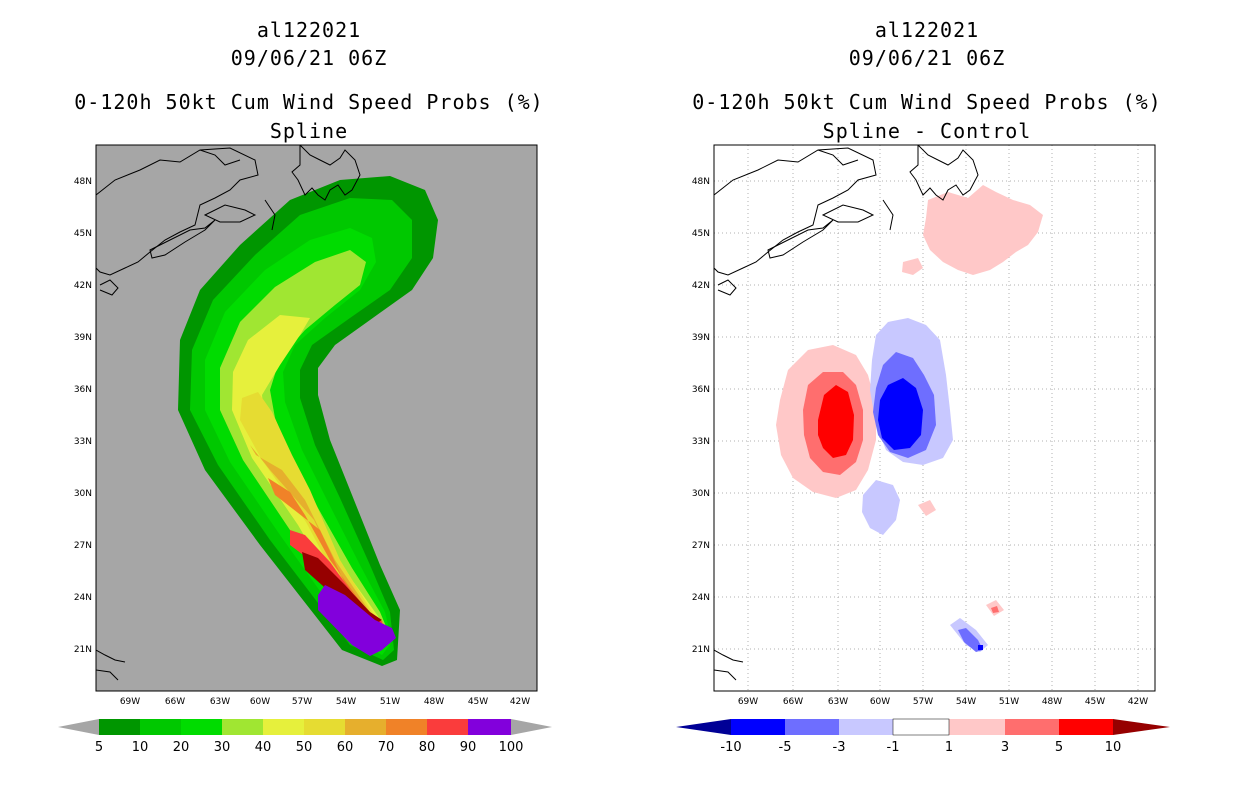 The height and width of the screenshot is (800, 1236). What do you see at coordinates (1005, 747) in the screenshot?
I see `colorbar-label: 3` at bounding box center [1005, 747].